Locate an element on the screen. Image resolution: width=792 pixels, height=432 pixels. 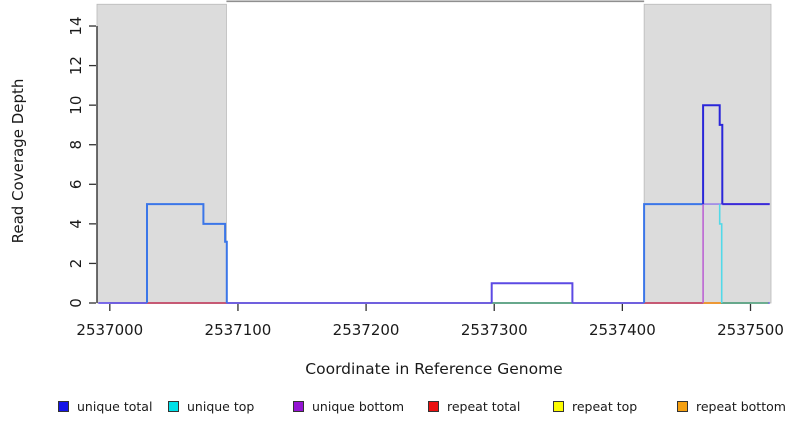
right-shaded-region is located at coordinates (707, 153).